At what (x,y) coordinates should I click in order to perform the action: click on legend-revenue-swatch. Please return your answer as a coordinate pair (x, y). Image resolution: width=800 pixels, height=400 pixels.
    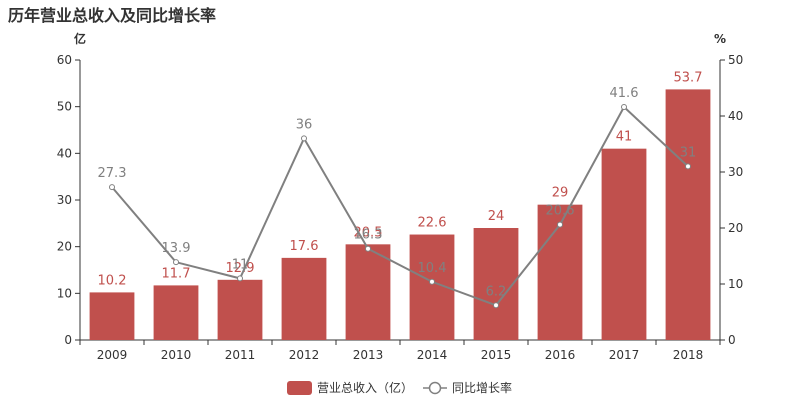
    Looking at the image, I should click on (299, 388).